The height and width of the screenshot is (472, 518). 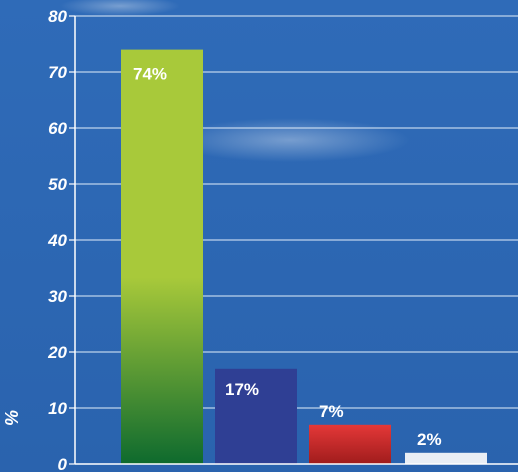 What do you see at coordinates (242, 389) in the screenshot?
I see `bar-2-data-label: 17%` at bounding box center [242, 389].